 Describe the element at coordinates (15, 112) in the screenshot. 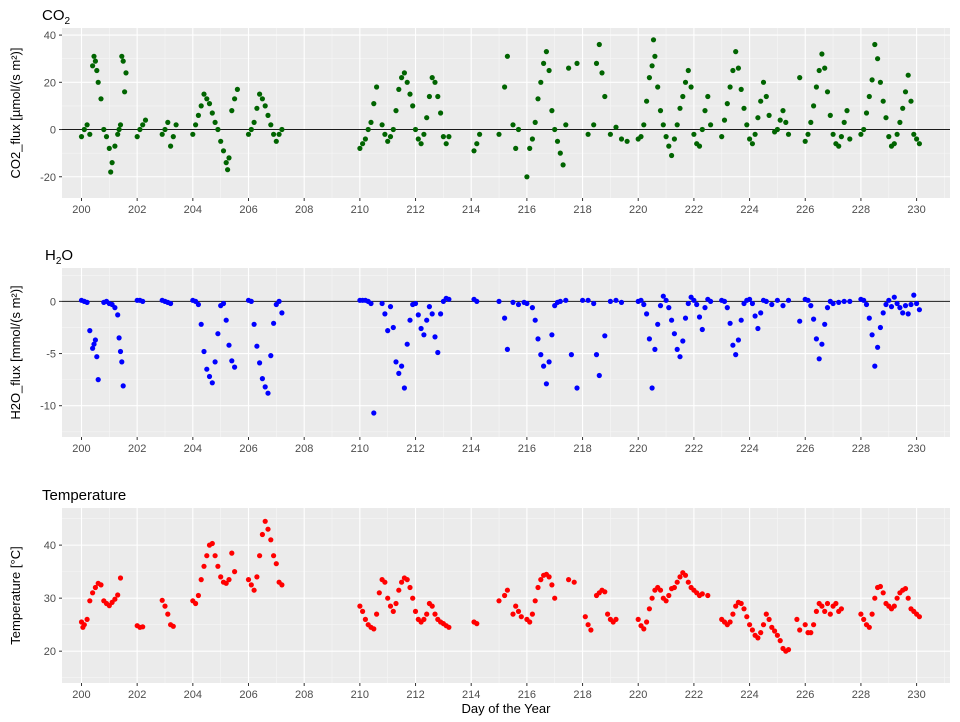

I see `y-axis-title: CO2_flux [µmol/(s m²)]` at that location.